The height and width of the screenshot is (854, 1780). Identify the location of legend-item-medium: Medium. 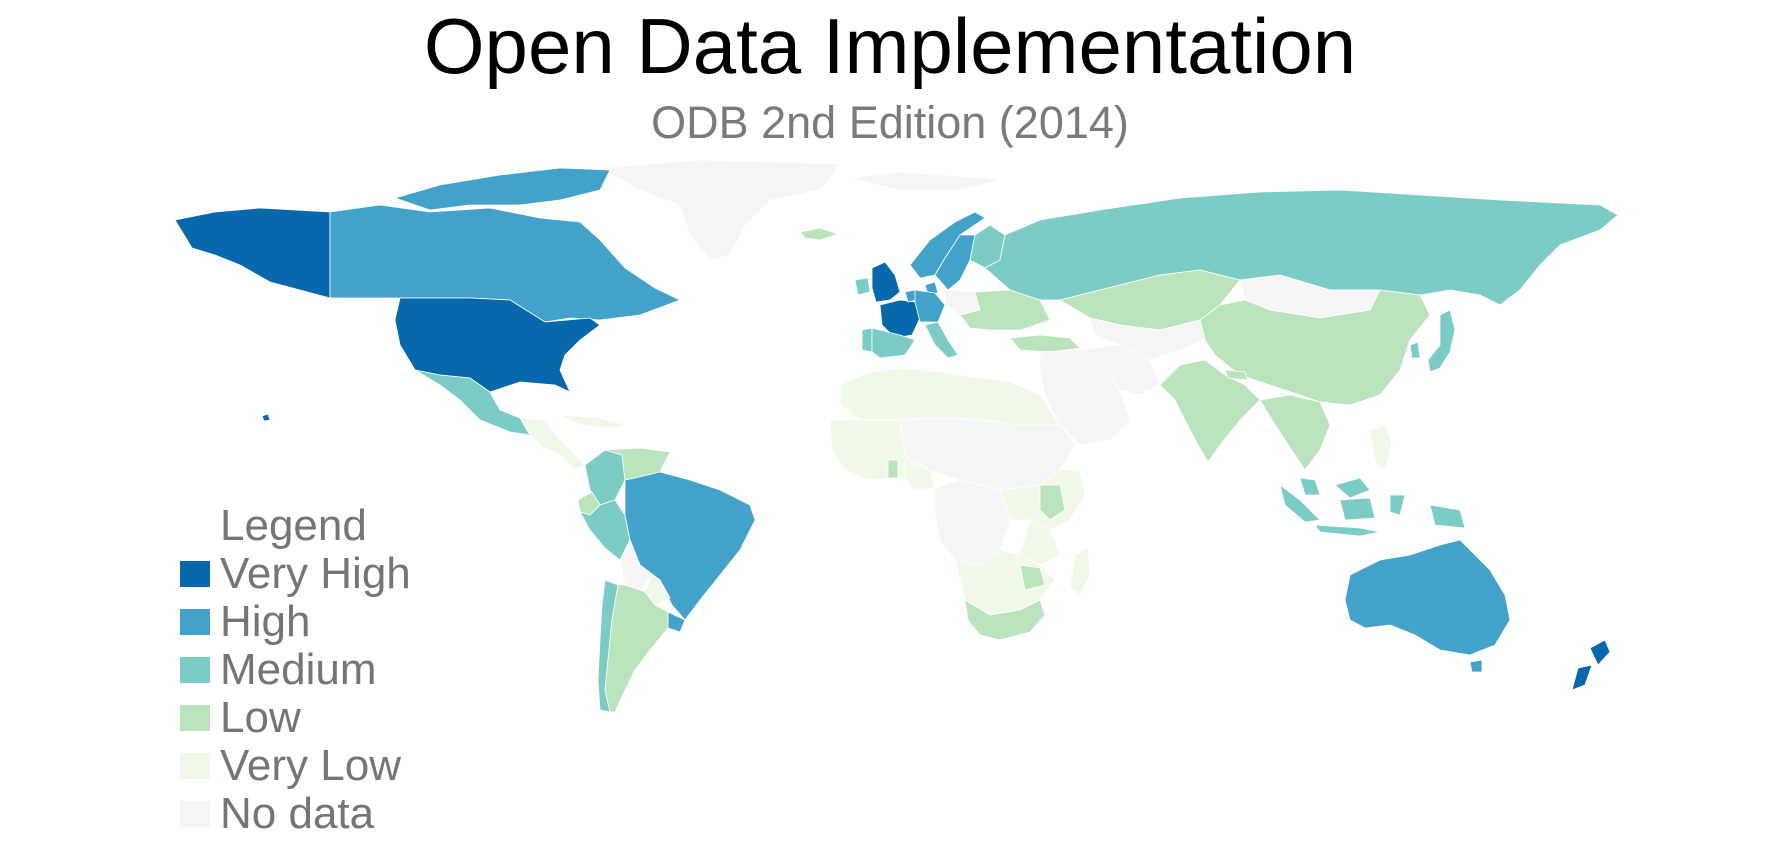
(295, 670).